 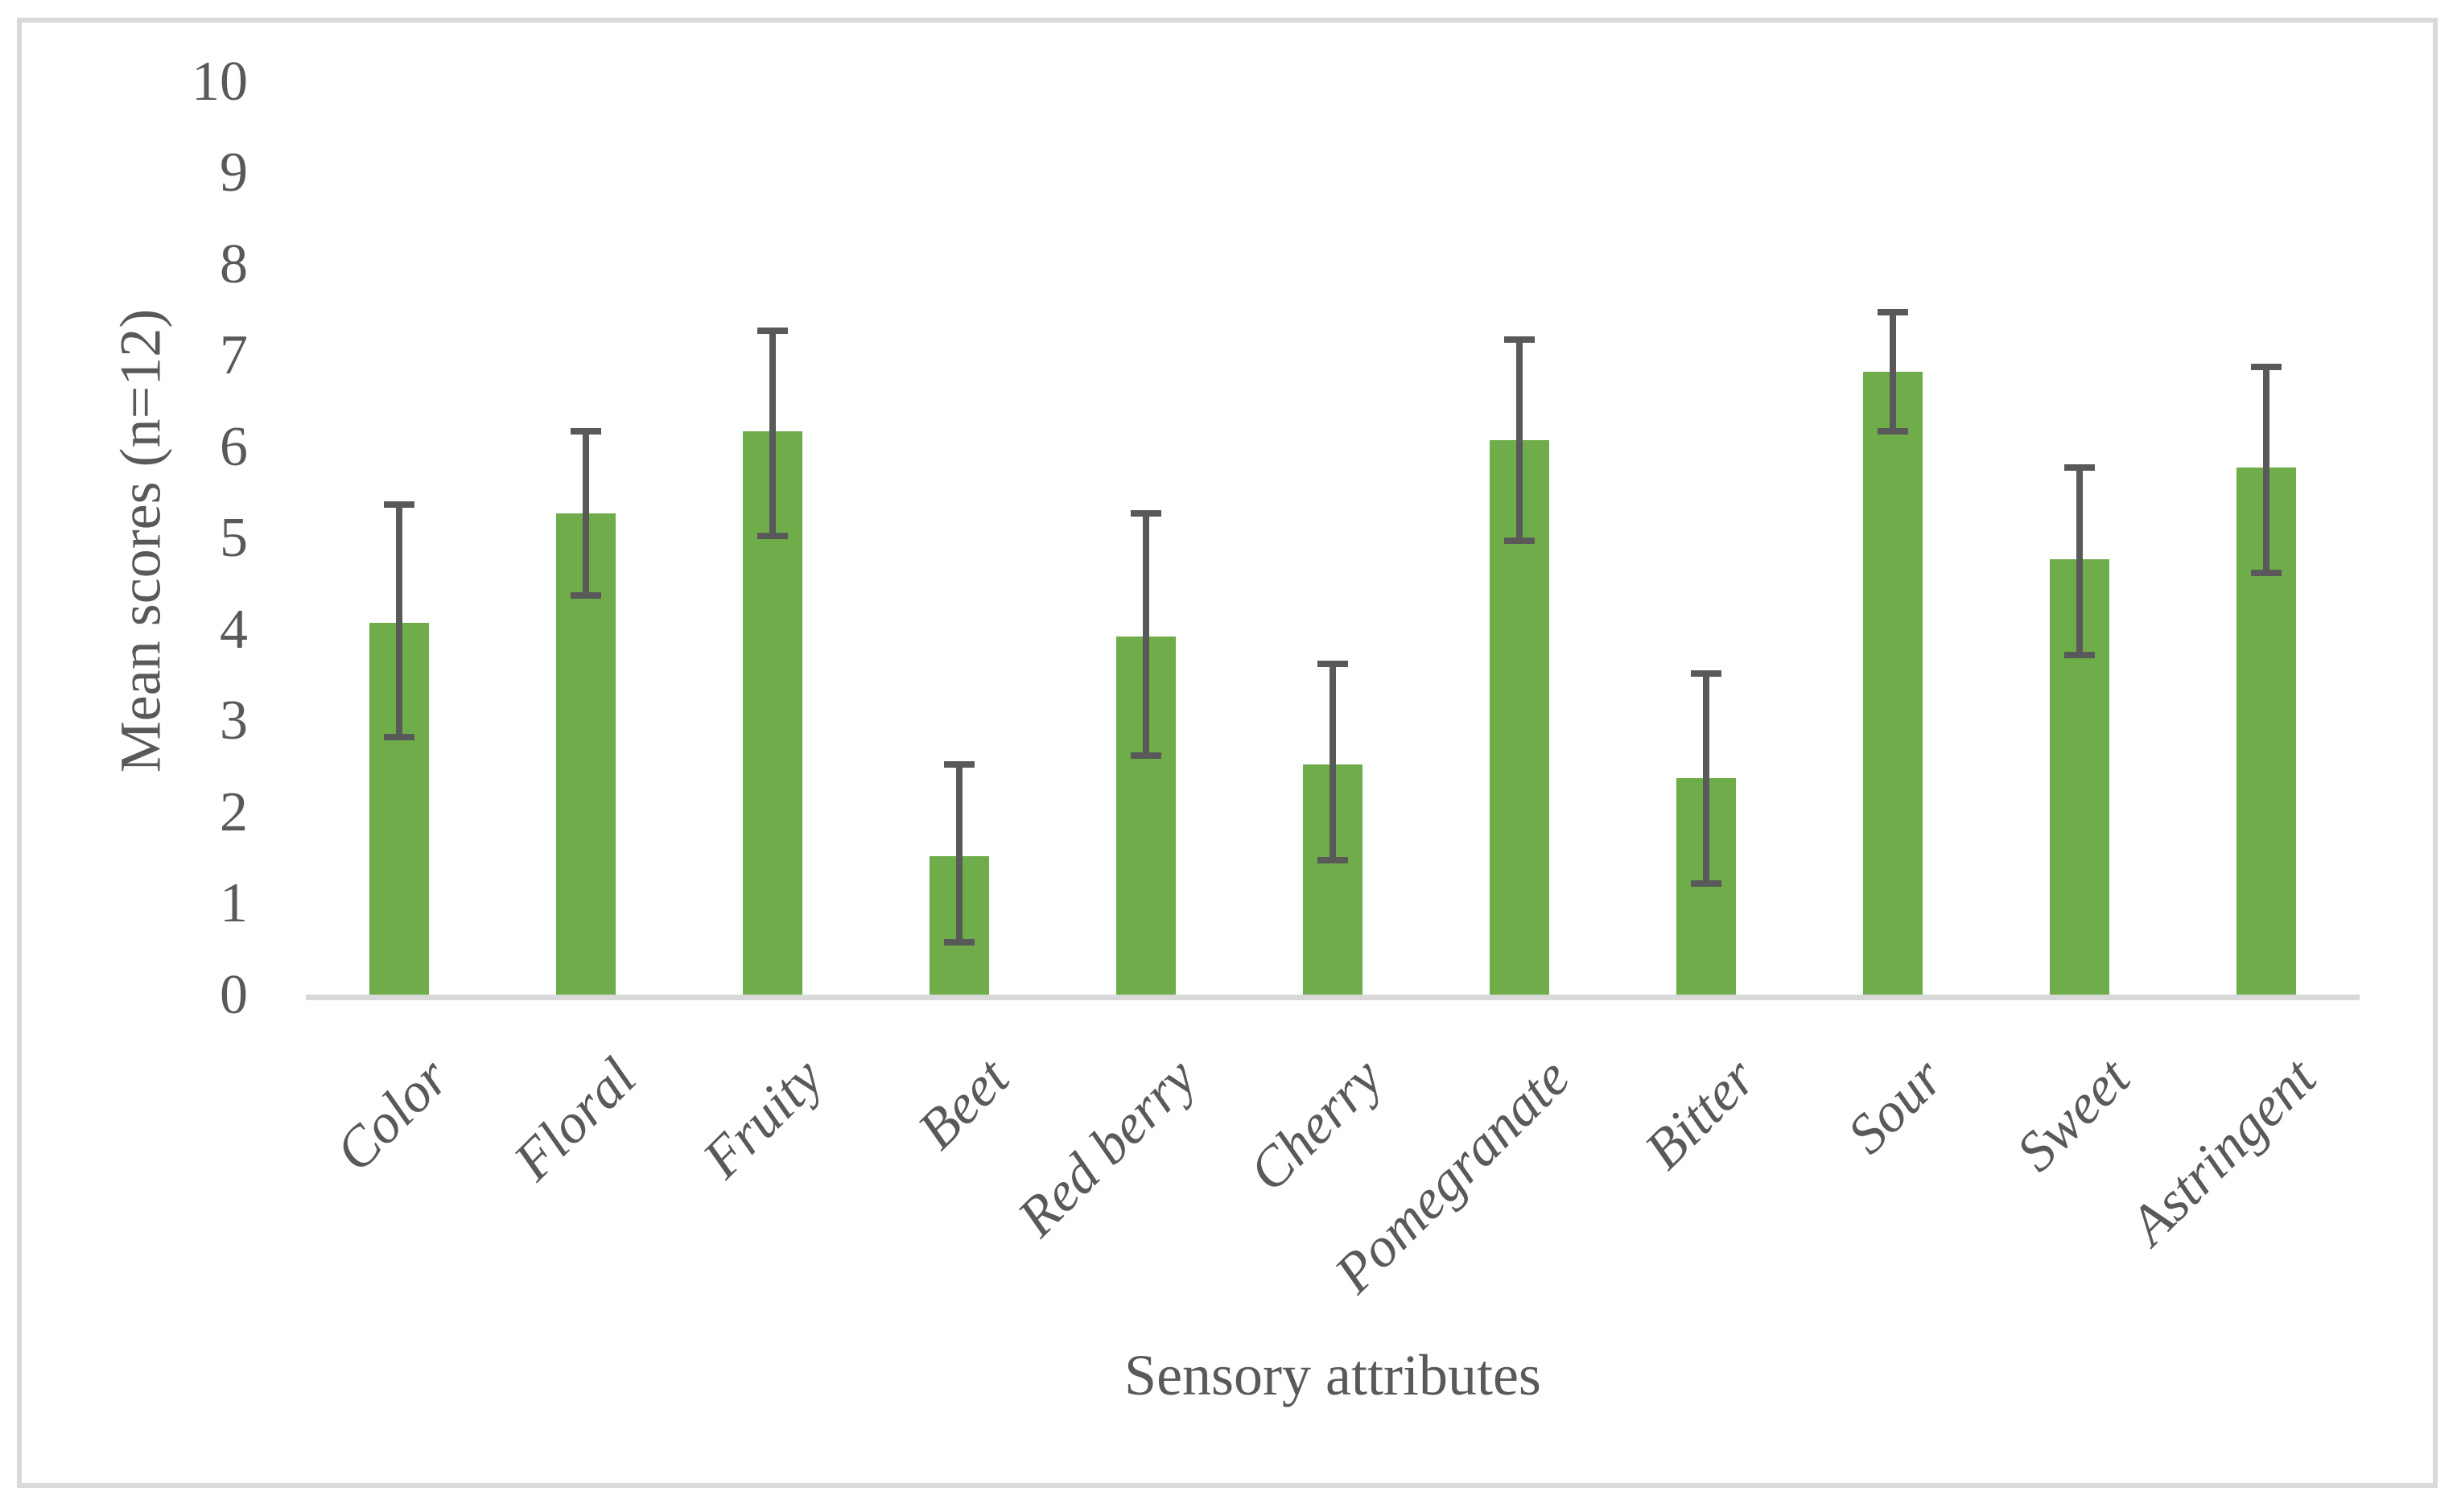 I want to click on y-axis-tick-label: 2, so click(x=234, y=812).